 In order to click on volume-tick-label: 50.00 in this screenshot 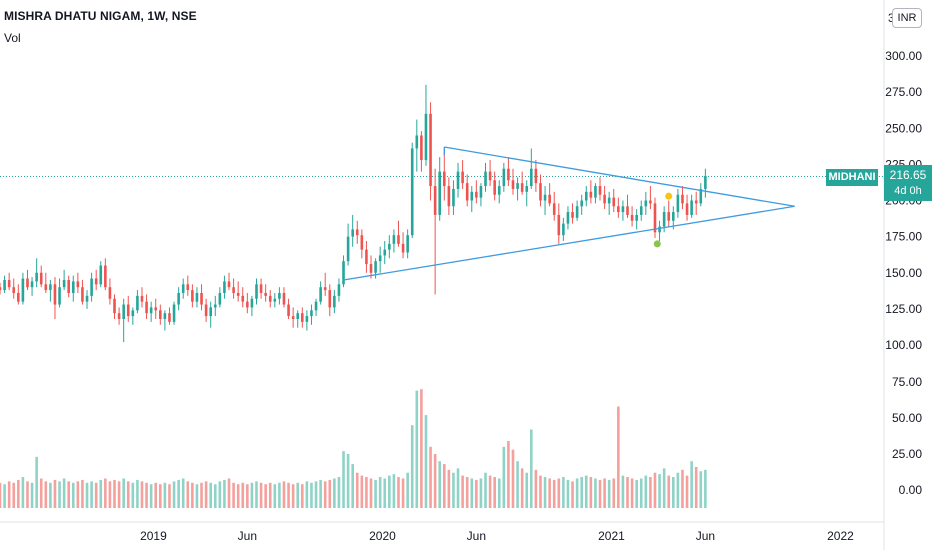, I will do `click(907, 418)`.